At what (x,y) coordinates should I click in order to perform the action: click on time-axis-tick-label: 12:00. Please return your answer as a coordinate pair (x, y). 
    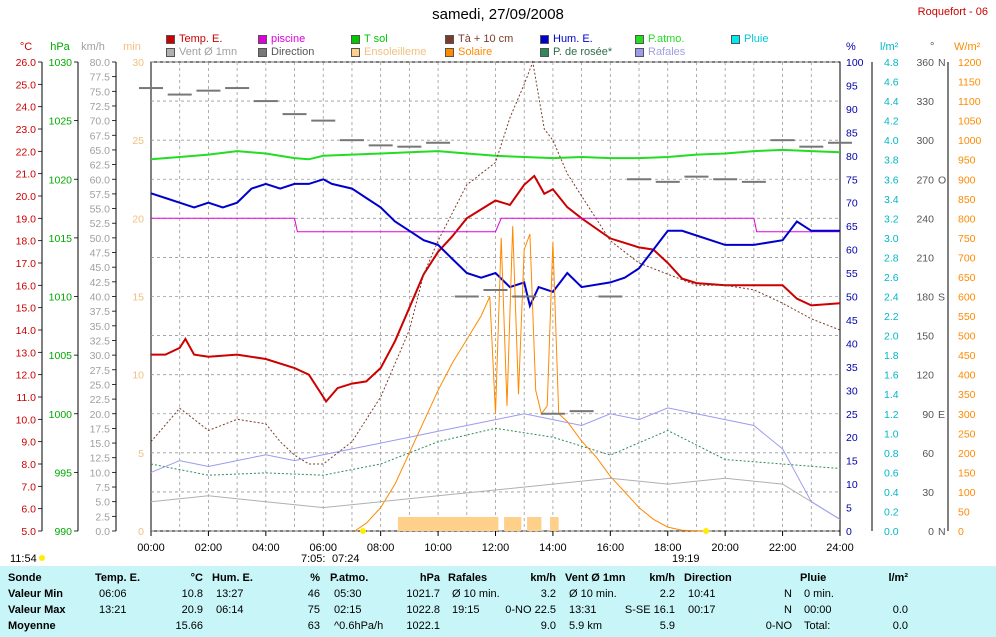
    Looking at the image, I should click on (496, 548).